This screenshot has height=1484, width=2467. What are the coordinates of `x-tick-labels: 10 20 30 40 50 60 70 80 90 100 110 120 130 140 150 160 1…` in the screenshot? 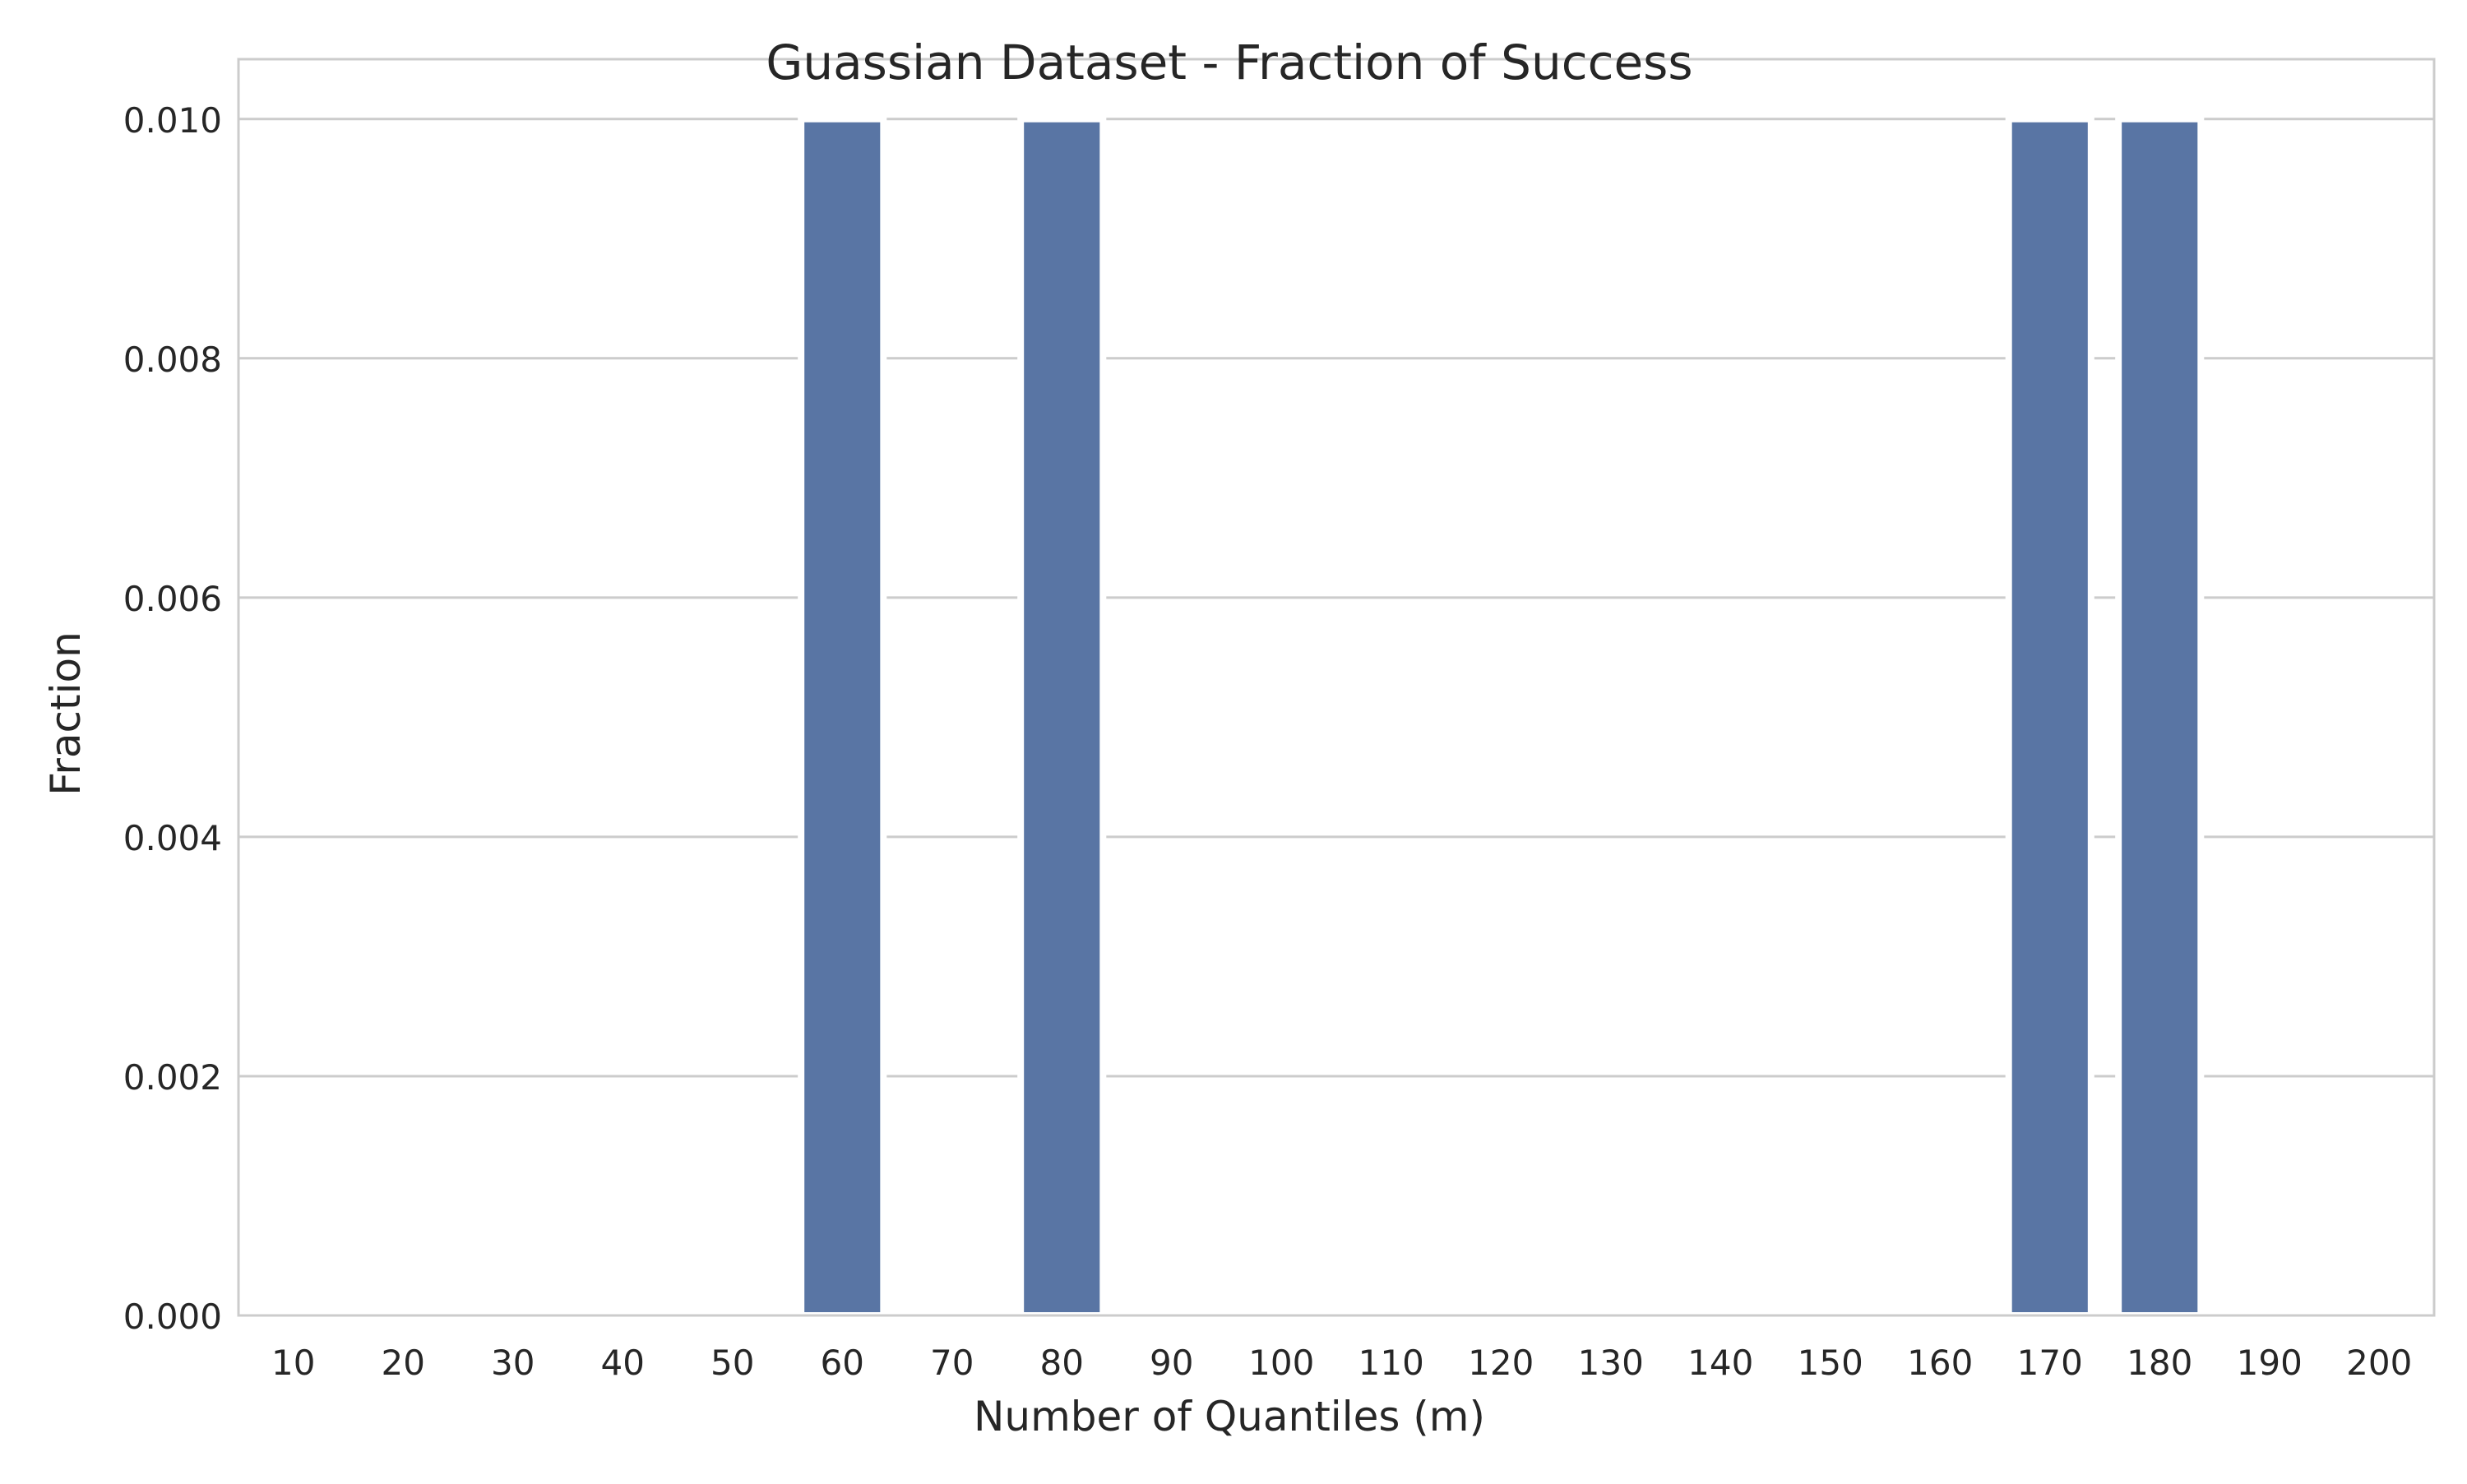 It's located at (1342, 1363).